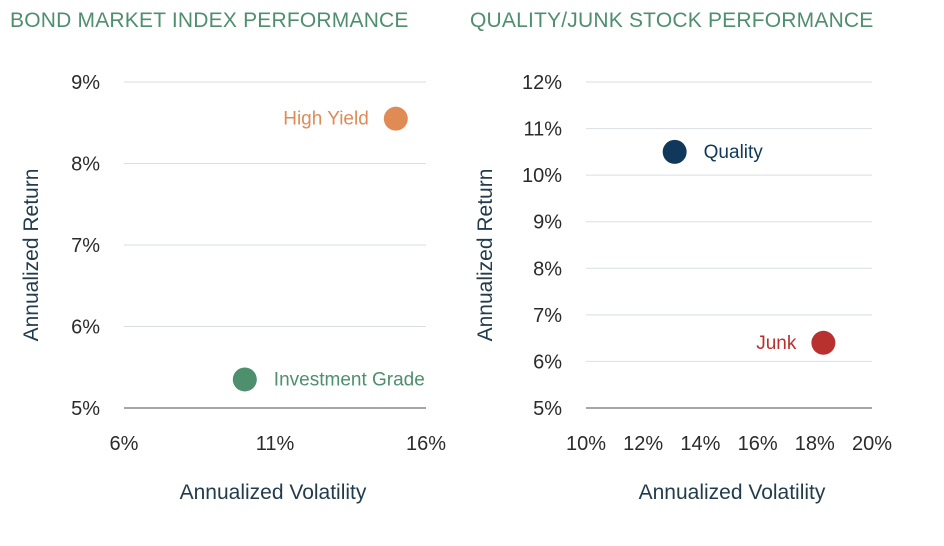 The height and width of the screenshot is (546, 944). Describe the element at coordinates (326, 119) in the screenshot. I see `data-point-label: High Yield` at that location.